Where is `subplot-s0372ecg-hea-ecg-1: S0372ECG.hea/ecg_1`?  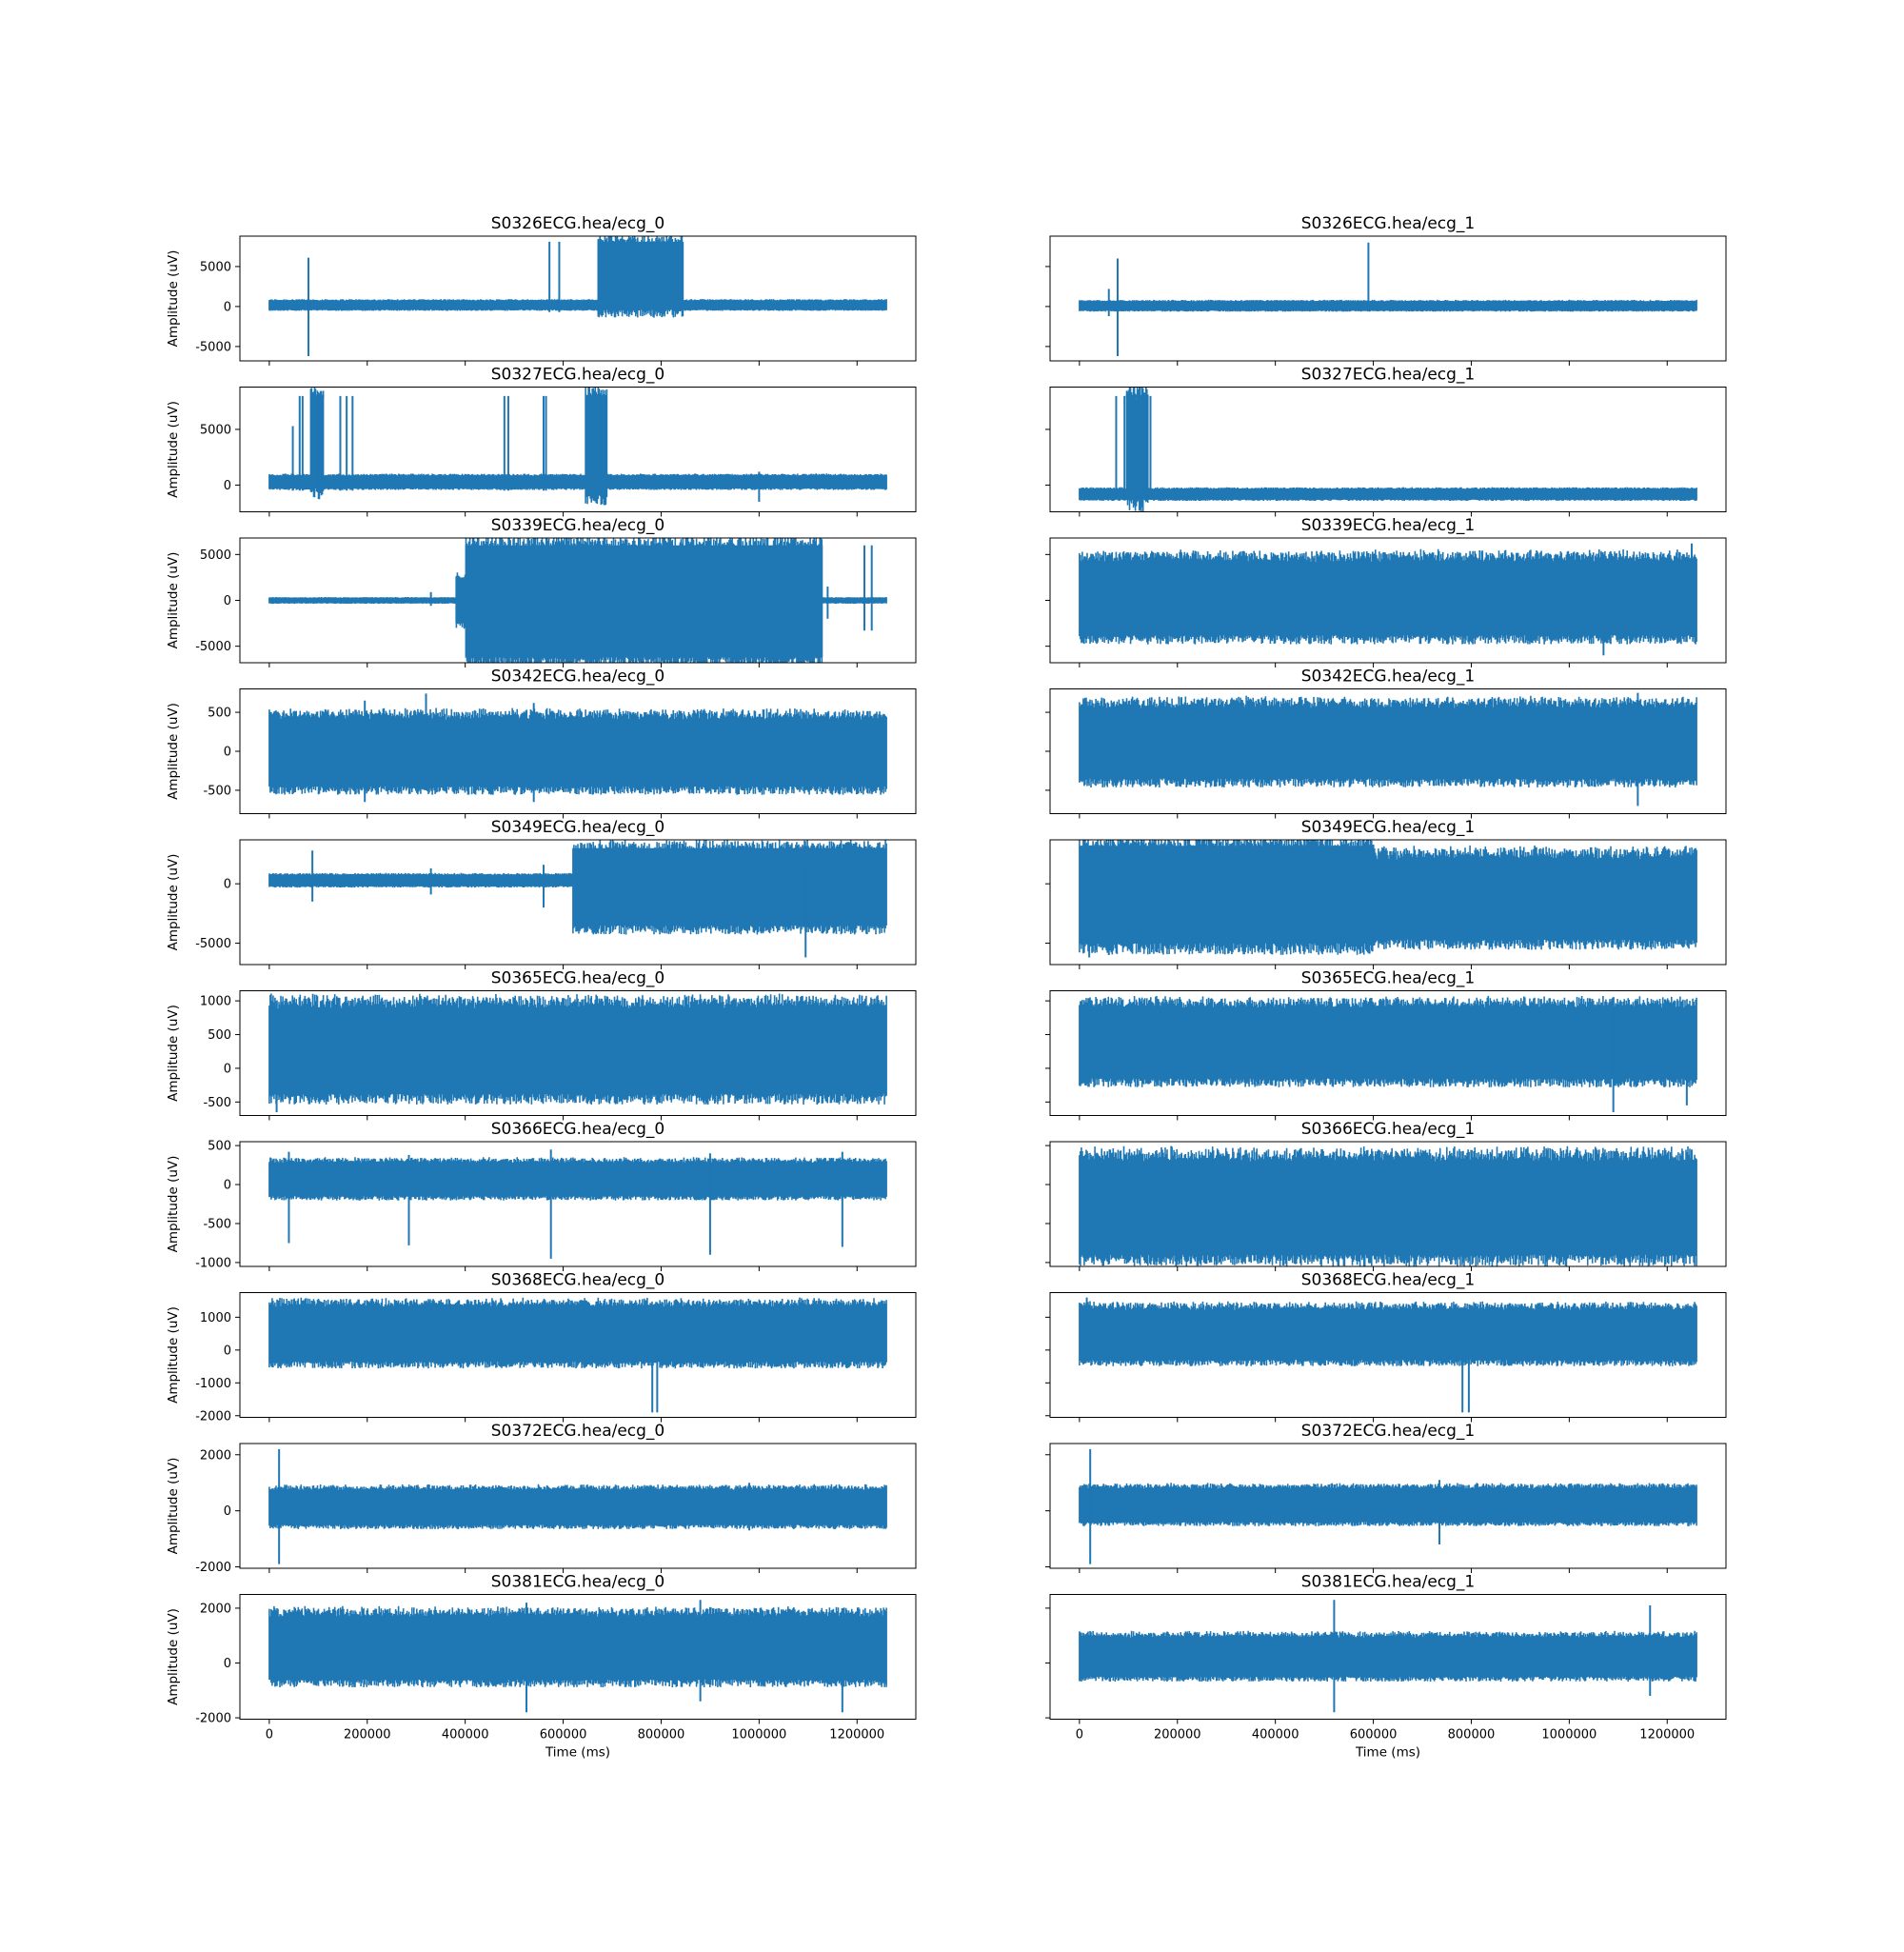
subplot-s0372ecg-hea-ecg-1: S0372ECG.hea/ecg_1 is located at coordinates (1386, 1497).